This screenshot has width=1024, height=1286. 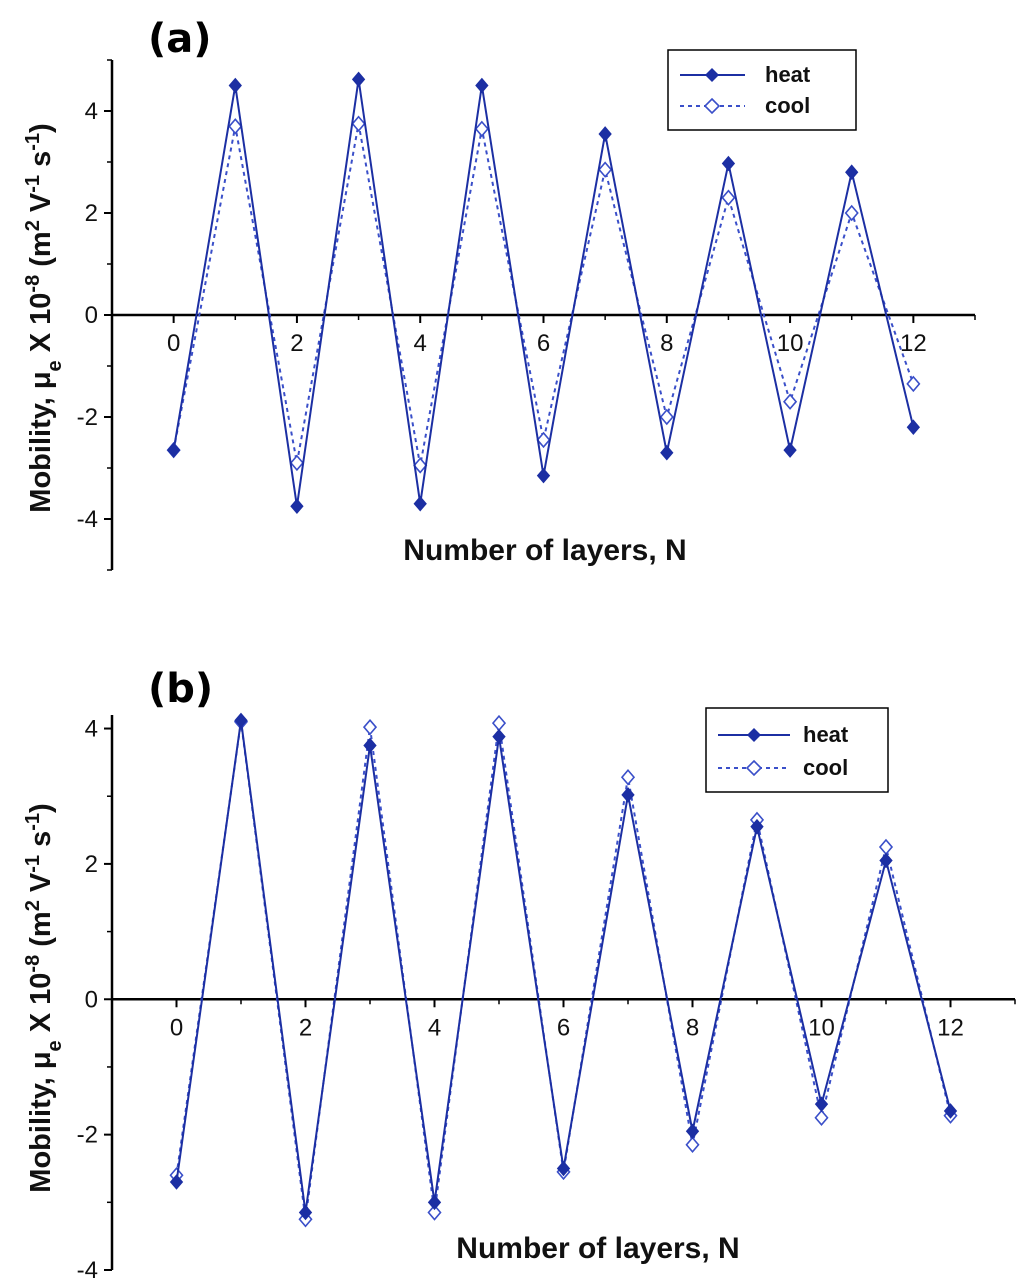 I want to click on y-tick-label-a: -2, so click(x=87, y=417).